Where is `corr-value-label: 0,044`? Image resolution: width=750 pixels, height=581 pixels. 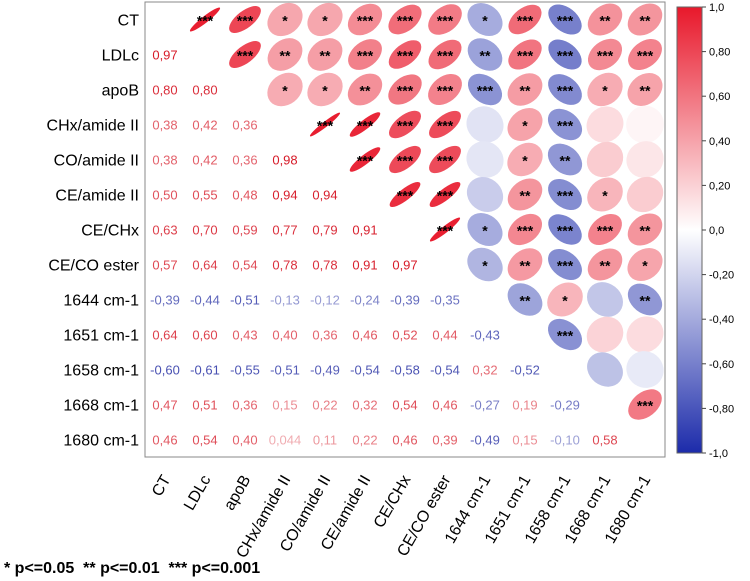
corr-value-label: 0,044 is located at coordinates (285, 440).